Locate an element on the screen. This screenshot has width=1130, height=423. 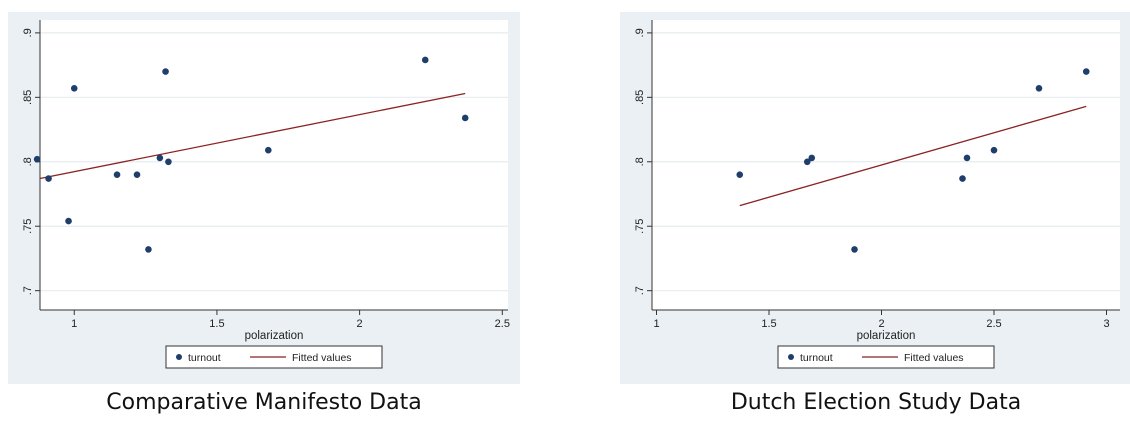
chart-caption-left: Comparative Manifesto Data is located at coordinates (264, 402).